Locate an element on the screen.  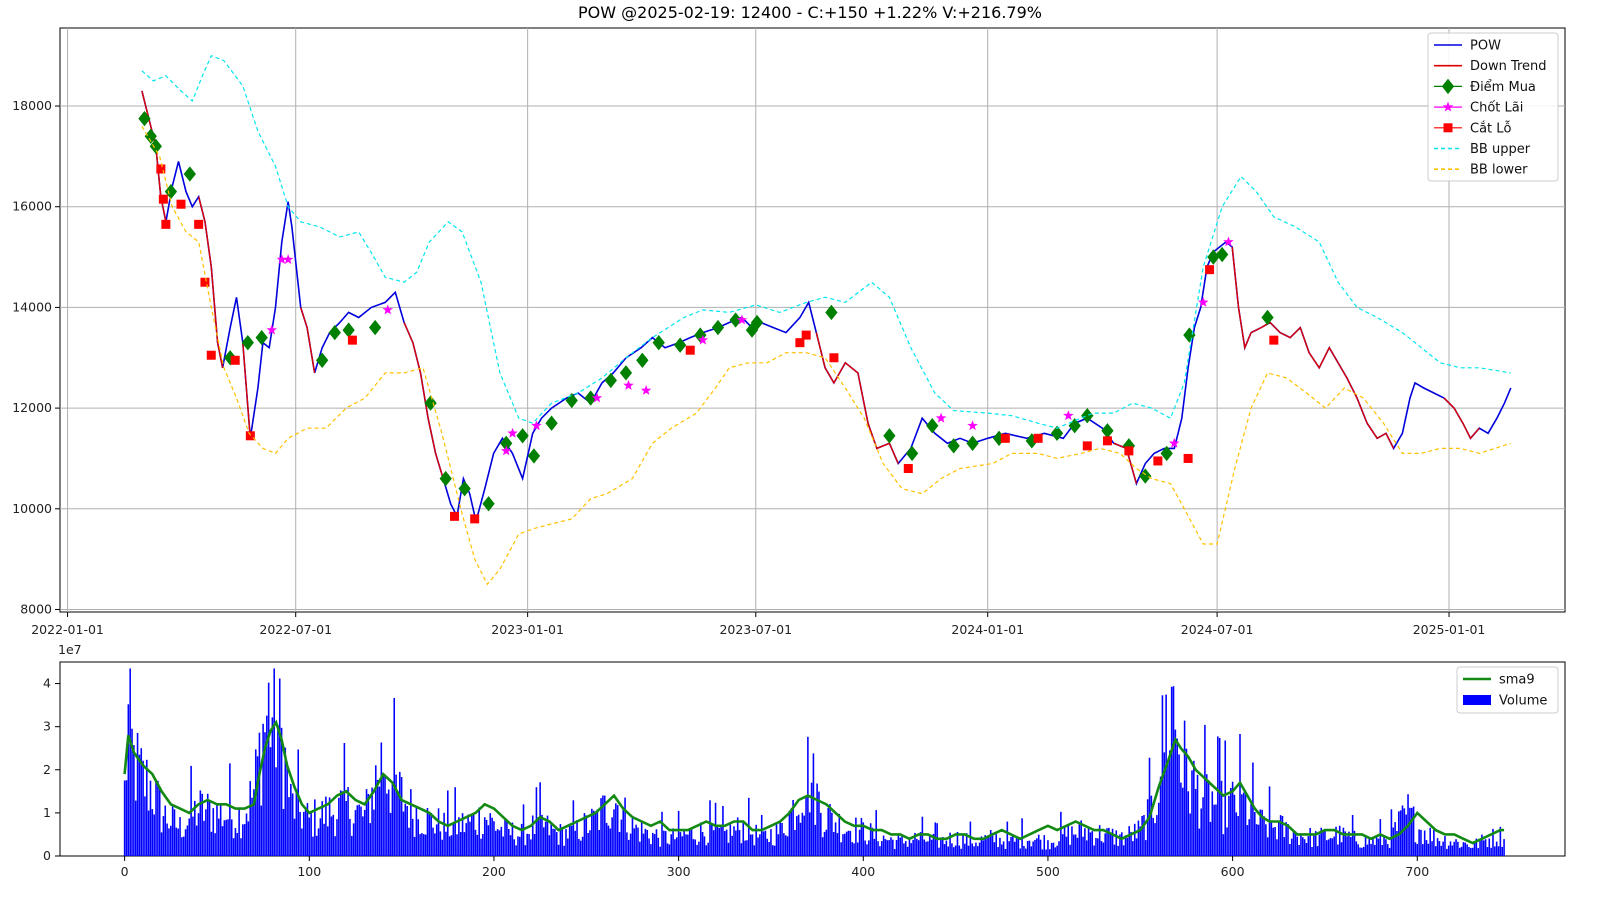
volume-x-tick-label: 600 is located at coordinates (1233, 871).